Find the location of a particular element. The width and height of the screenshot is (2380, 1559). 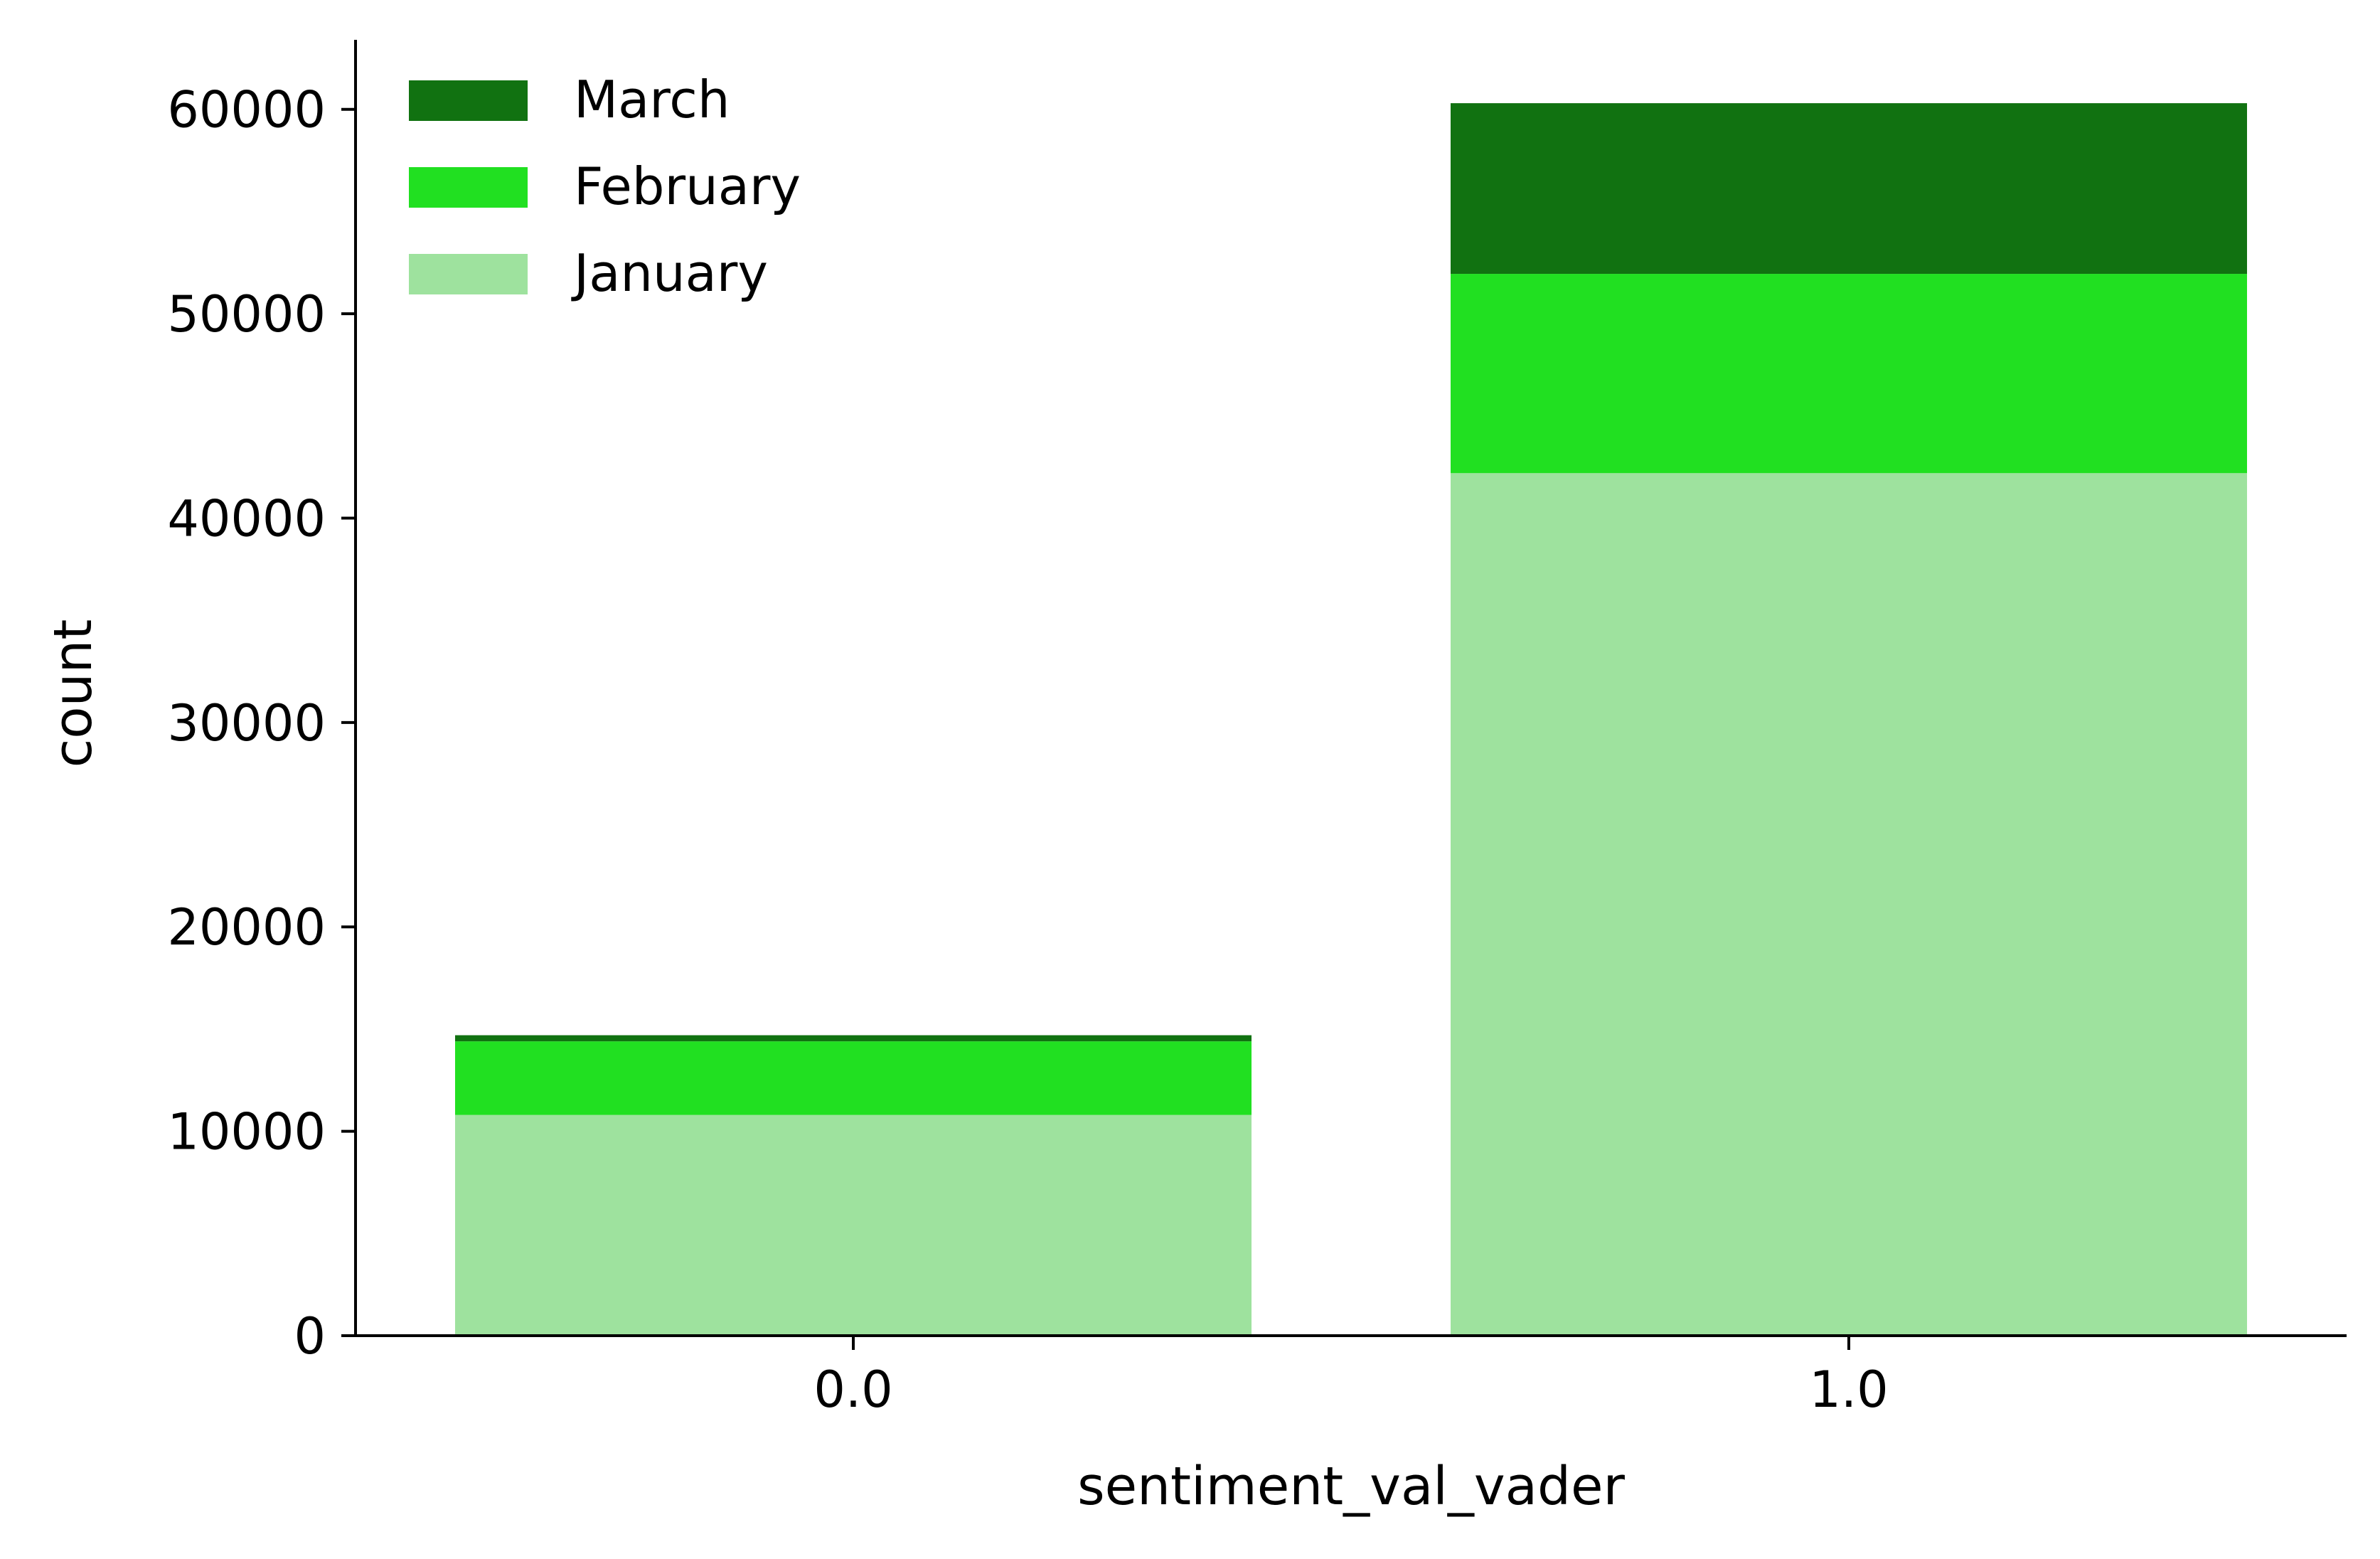

y-tick-label: 30000 is located at coordinates (247, 723).